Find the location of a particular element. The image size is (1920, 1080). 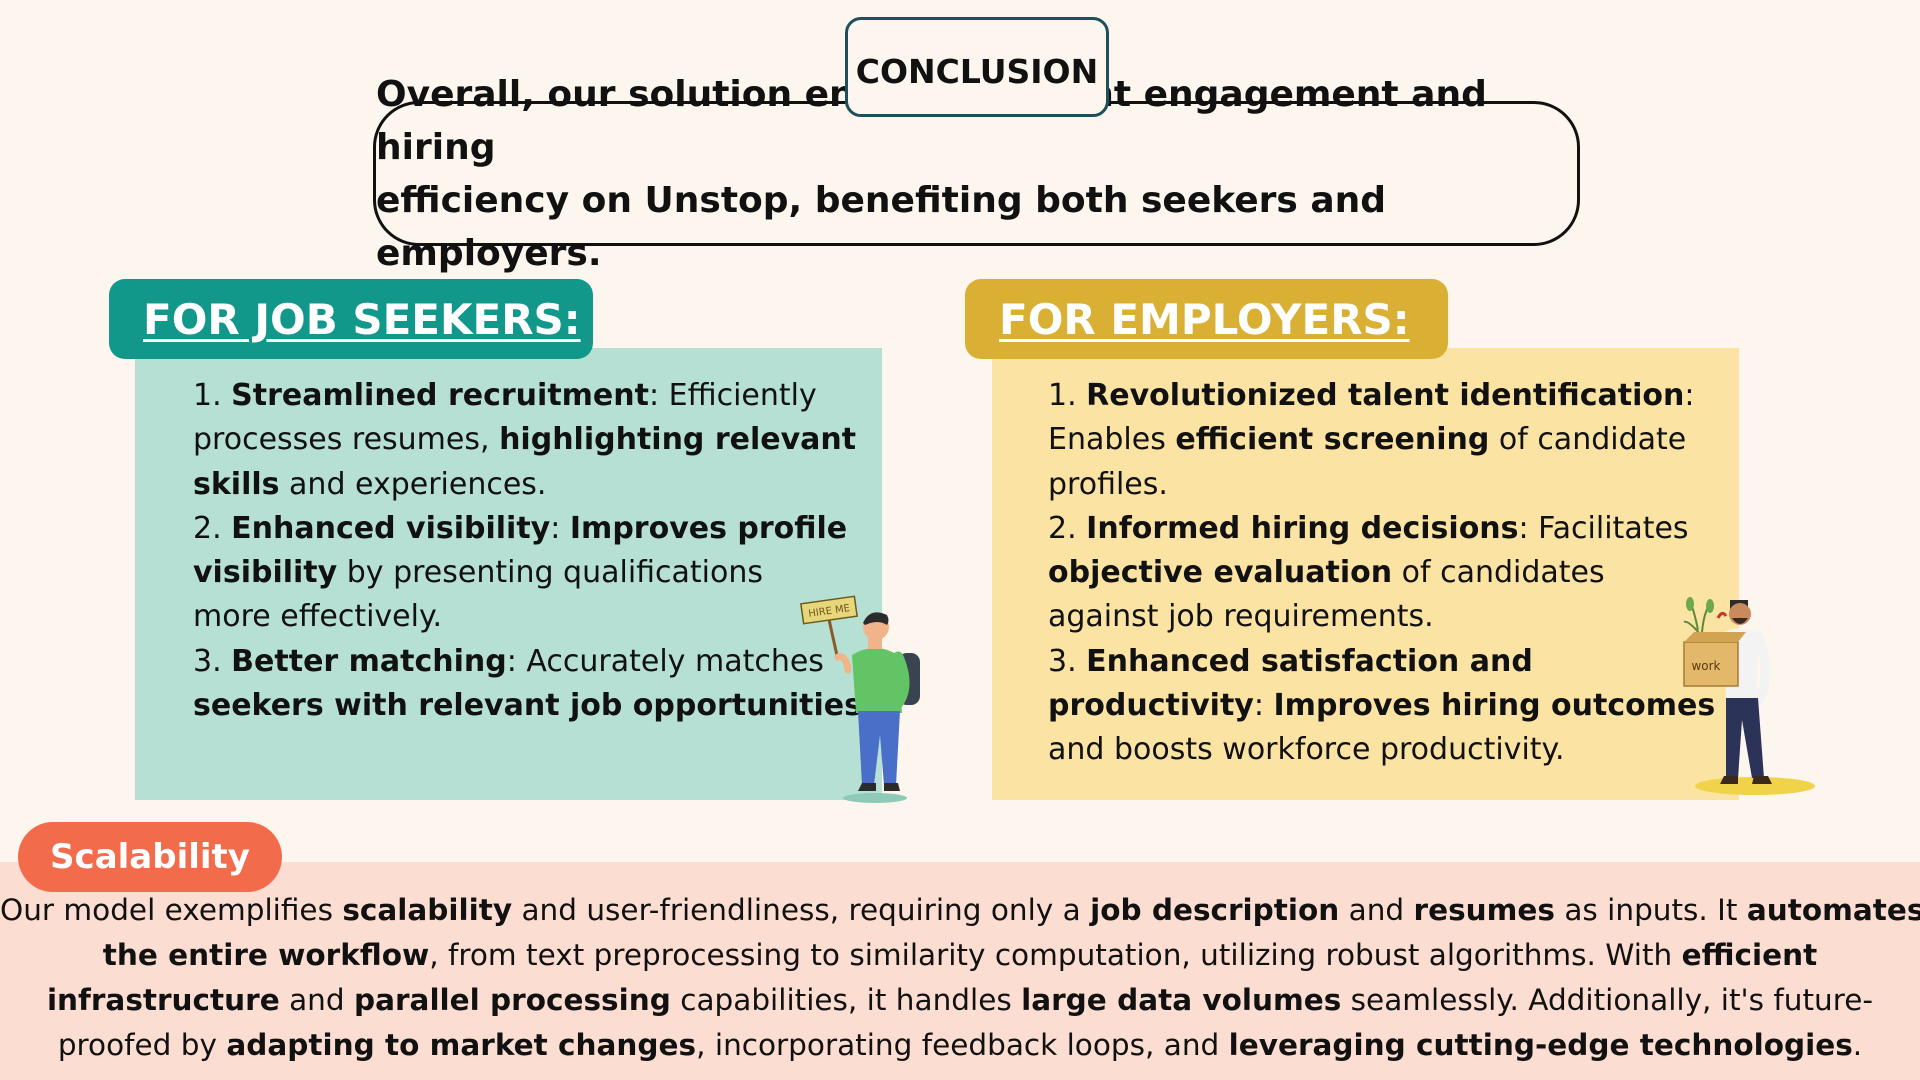

job-seeker-illustration: HIRE ME is located at coordinates (860, 699).